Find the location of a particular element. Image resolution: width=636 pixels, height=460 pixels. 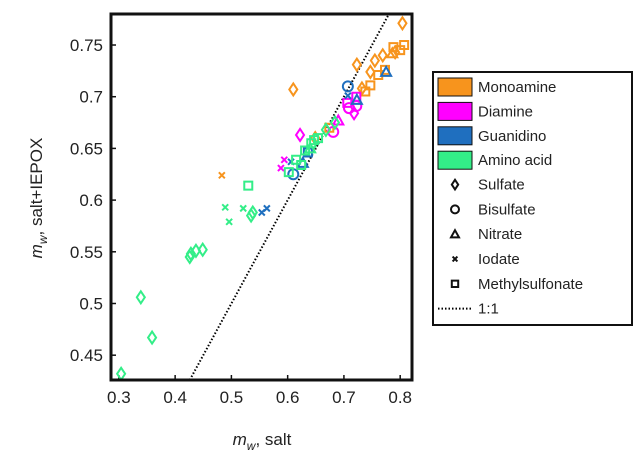

legend-label: Methylsulfonate is located at coordinates (530, 284).